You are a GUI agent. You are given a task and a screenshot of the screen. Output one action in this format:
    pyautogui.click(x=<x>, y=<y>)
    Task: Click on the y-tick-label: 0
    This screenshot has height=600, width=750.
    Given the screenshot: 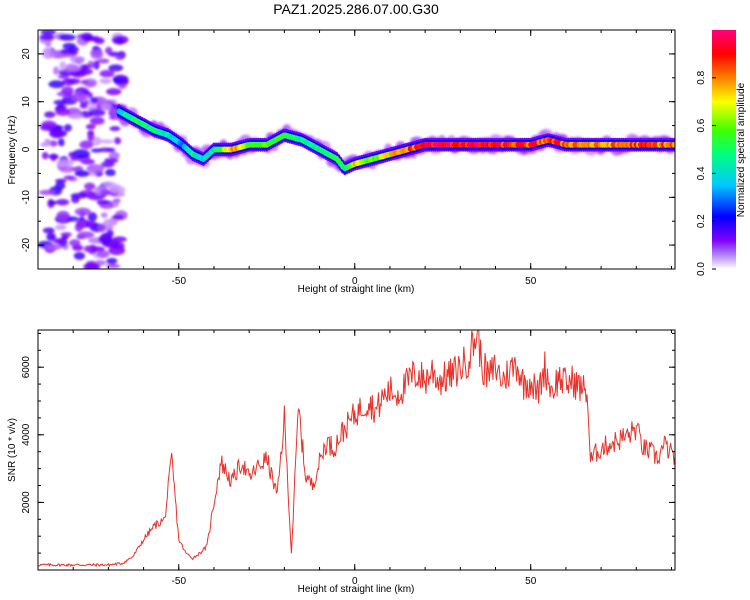 What is the action you would take?
    pyautogui.click(x=26, y=149)
    